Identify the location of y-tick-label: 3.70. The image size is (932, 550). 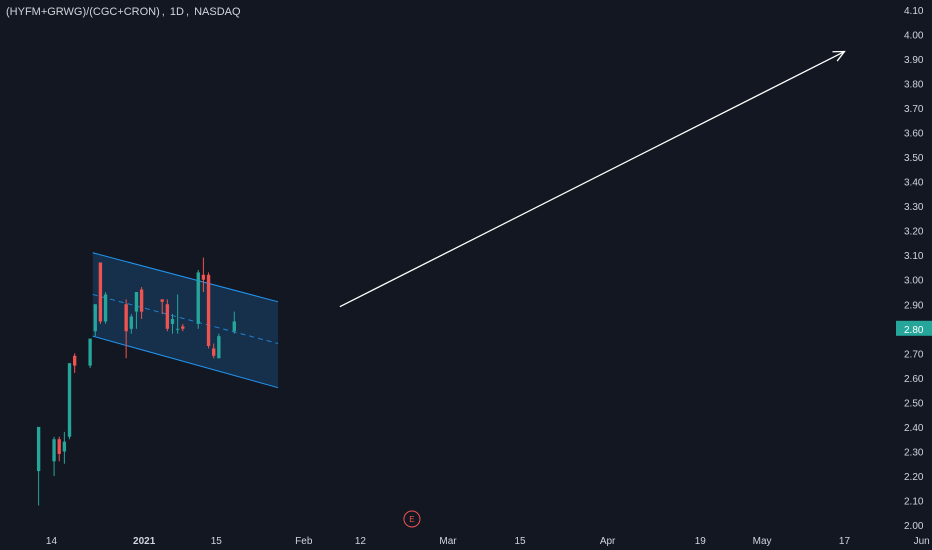
(914, 109).